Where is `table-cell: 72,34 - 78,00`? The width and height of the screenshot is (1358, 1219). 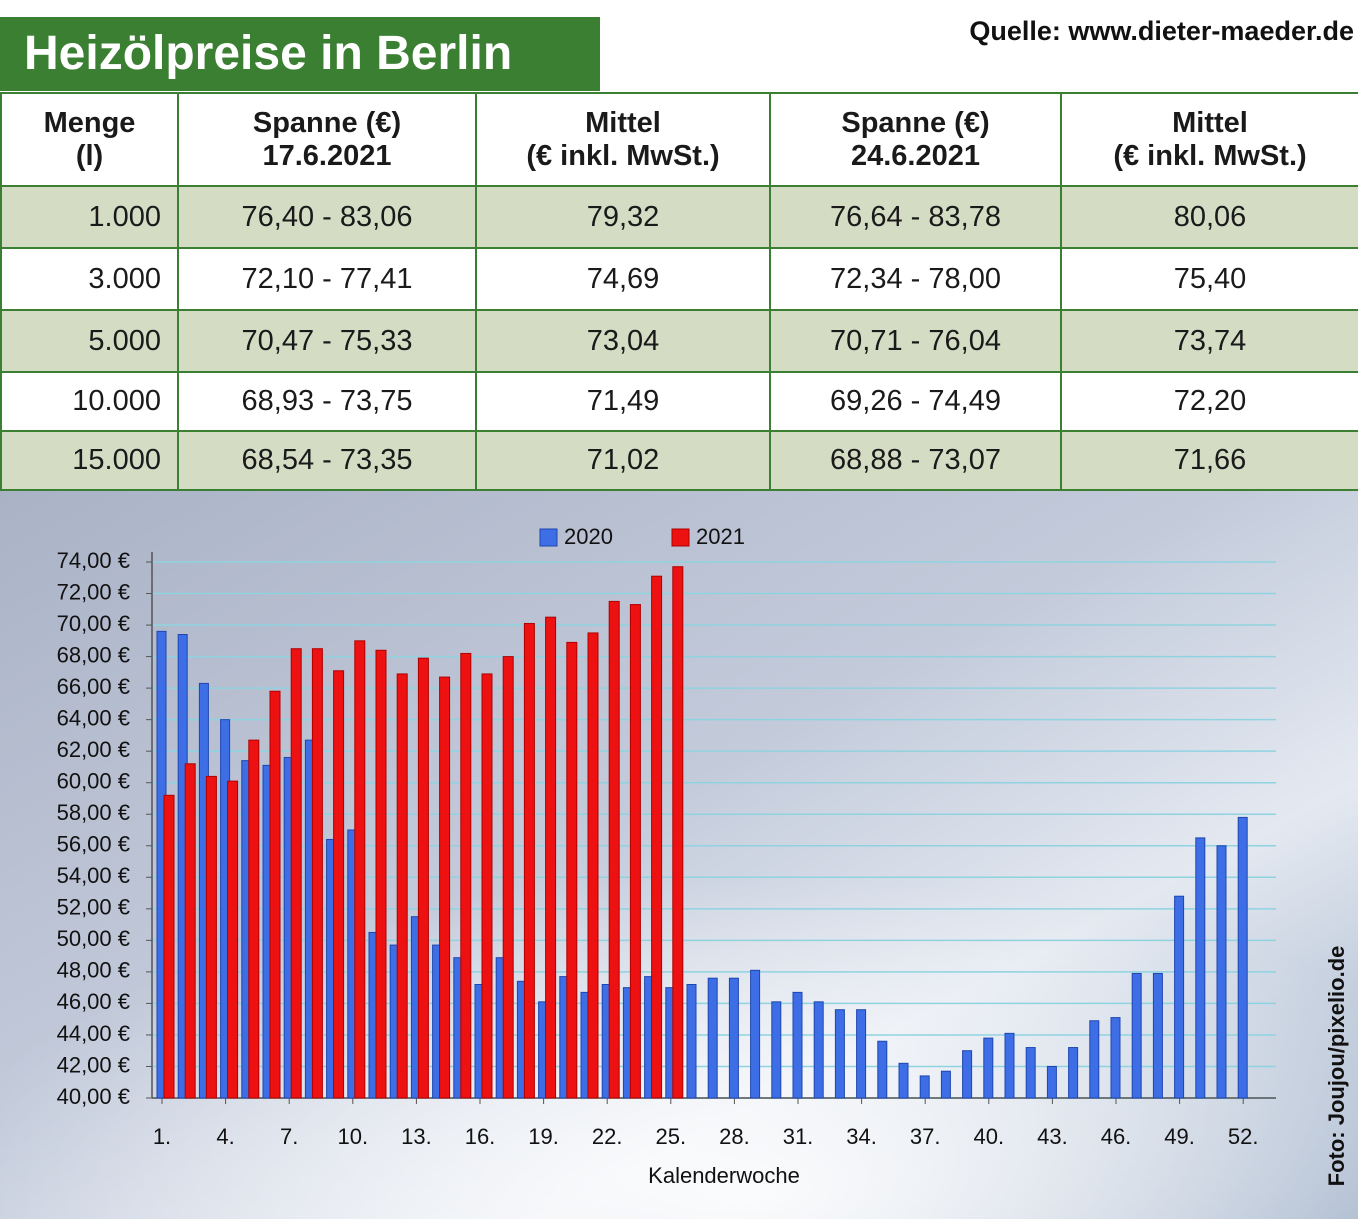
table-cell: 72,34 - 78,00 is located at coordinates (915, 279).